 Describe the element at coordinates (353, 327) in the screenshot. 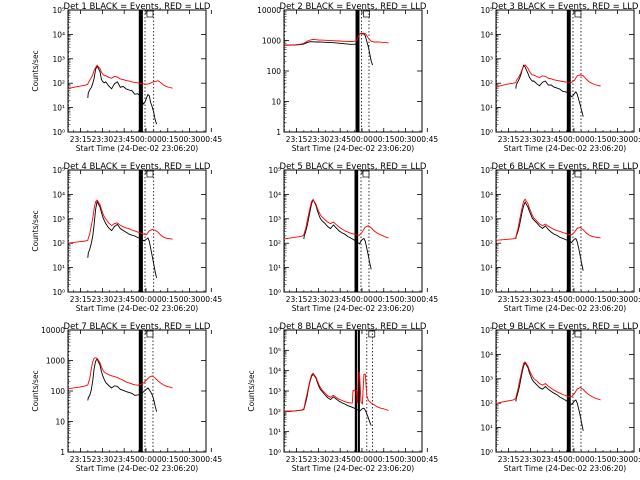

I see `panel-title: Det 8 BLACK = Events, RED = LLD` at that location.